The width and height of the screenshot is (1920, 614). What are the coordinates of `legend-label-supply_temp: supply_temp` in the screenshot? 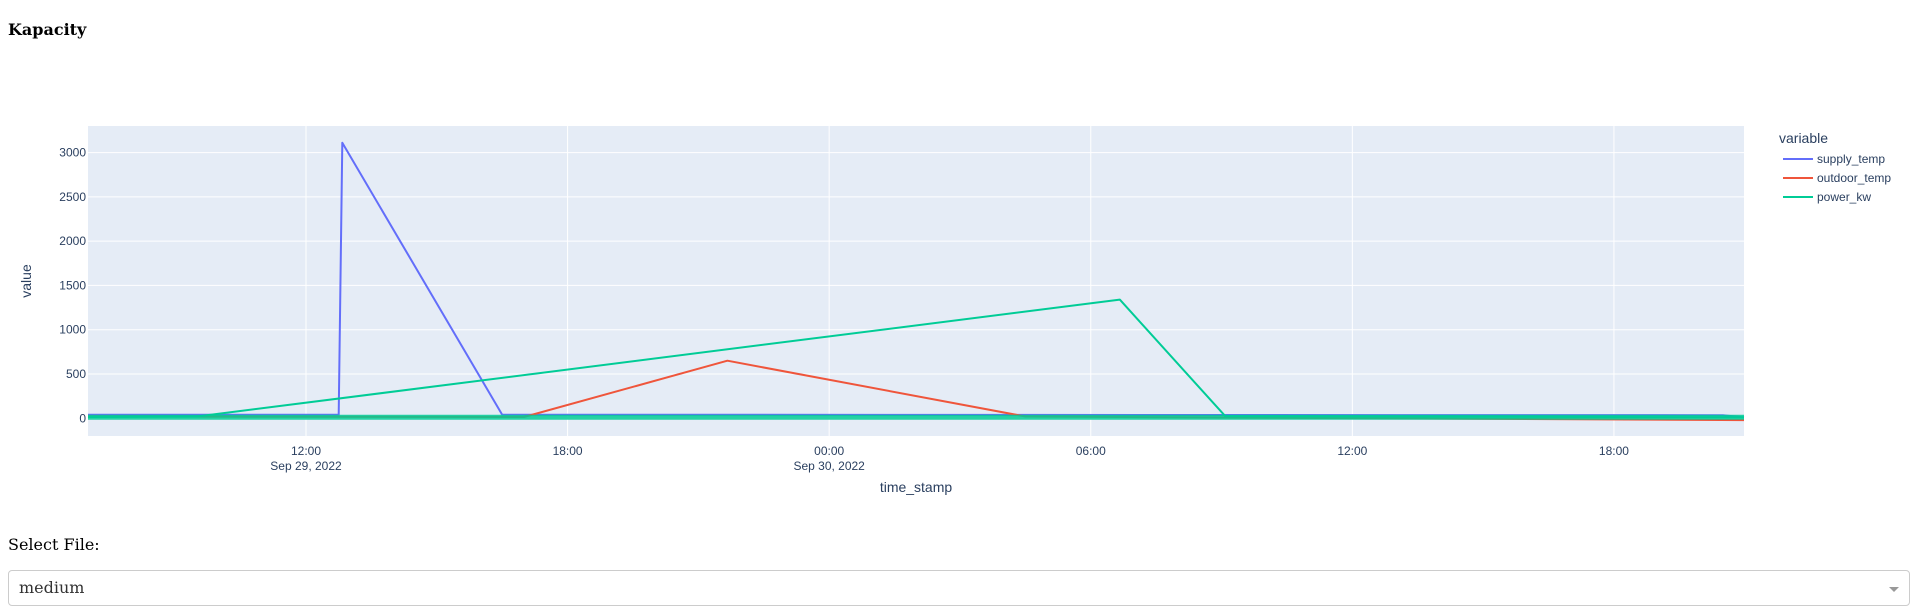 It's located at (1851, 159).